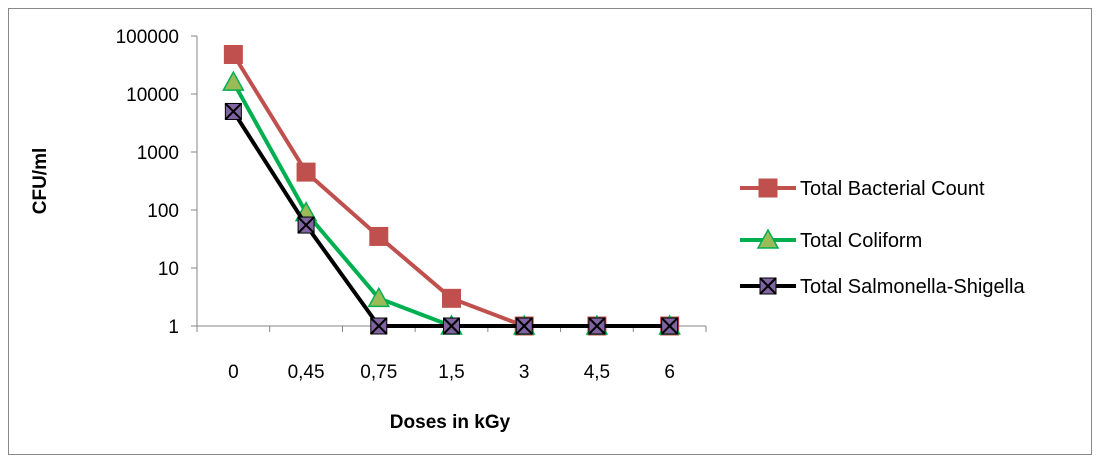 Image resolution: width=1102 pixels, height=465 pixels. What do you see at coordinates (158, 153) in the screenshot?
I see `y-tick-label: 1000` at bounding box center [158, 153].